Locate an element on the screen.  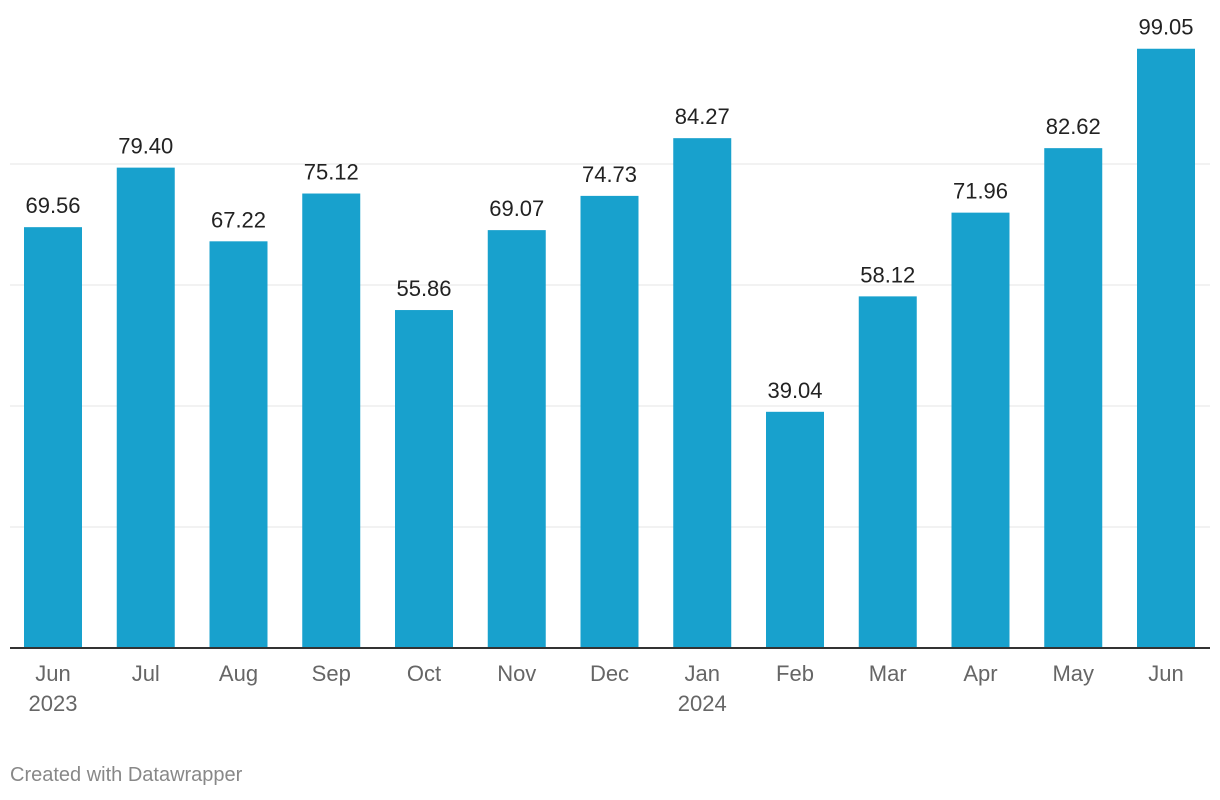
x-tick-label-1: Jun is located at coordinates (52, 673).